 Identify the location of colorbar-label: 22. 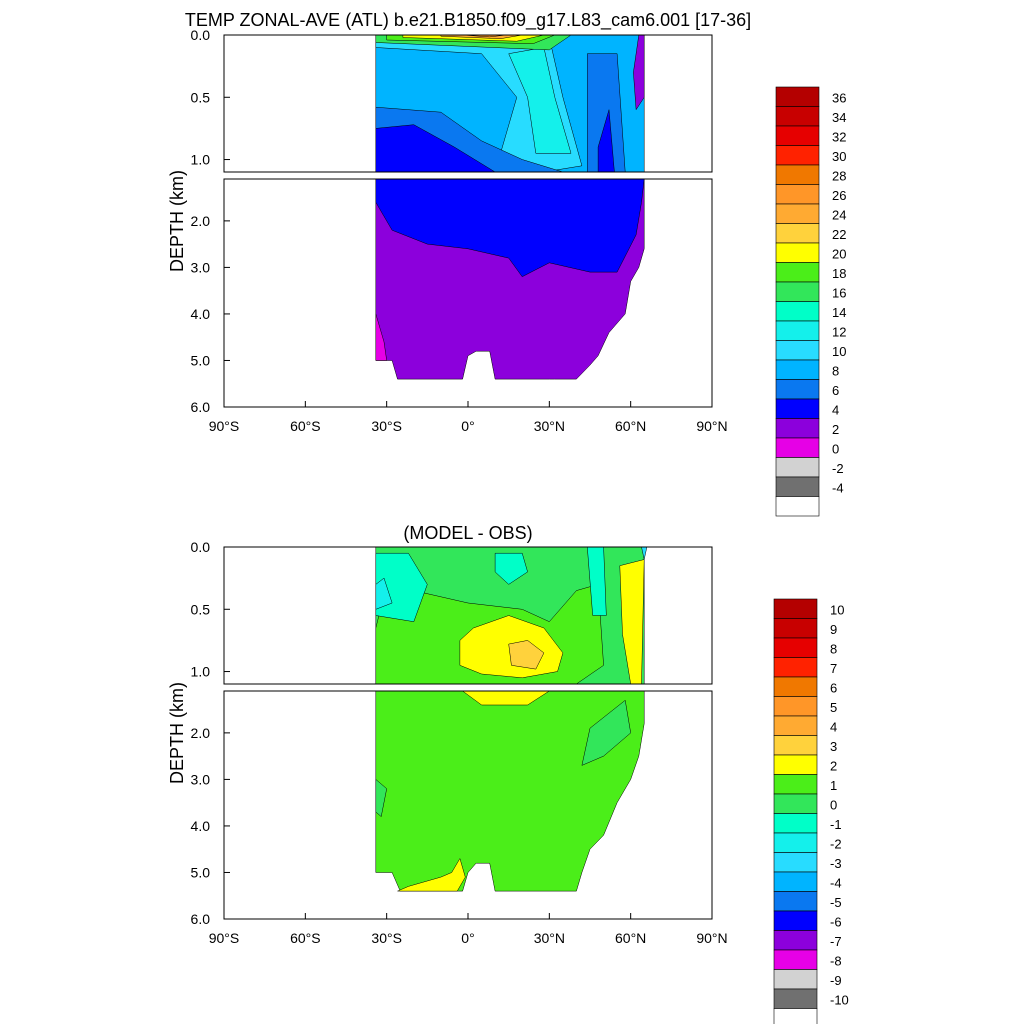
(839, 234).